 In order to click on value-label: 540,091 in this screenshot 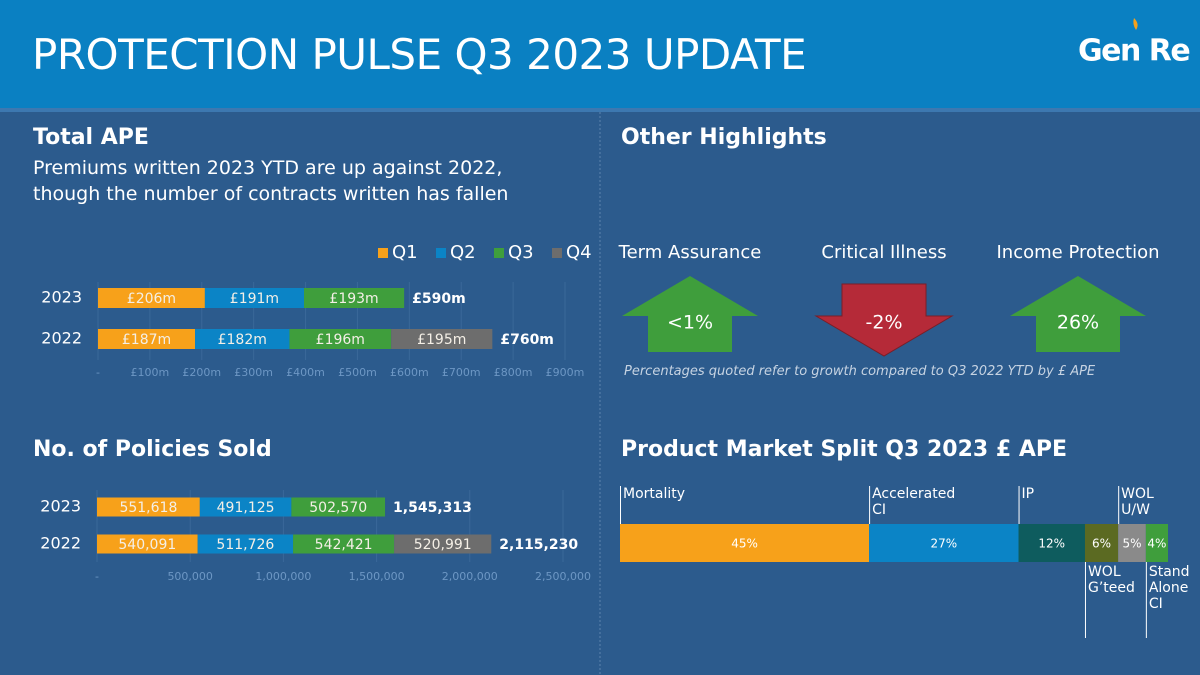, I will do `click(147, 545)`.